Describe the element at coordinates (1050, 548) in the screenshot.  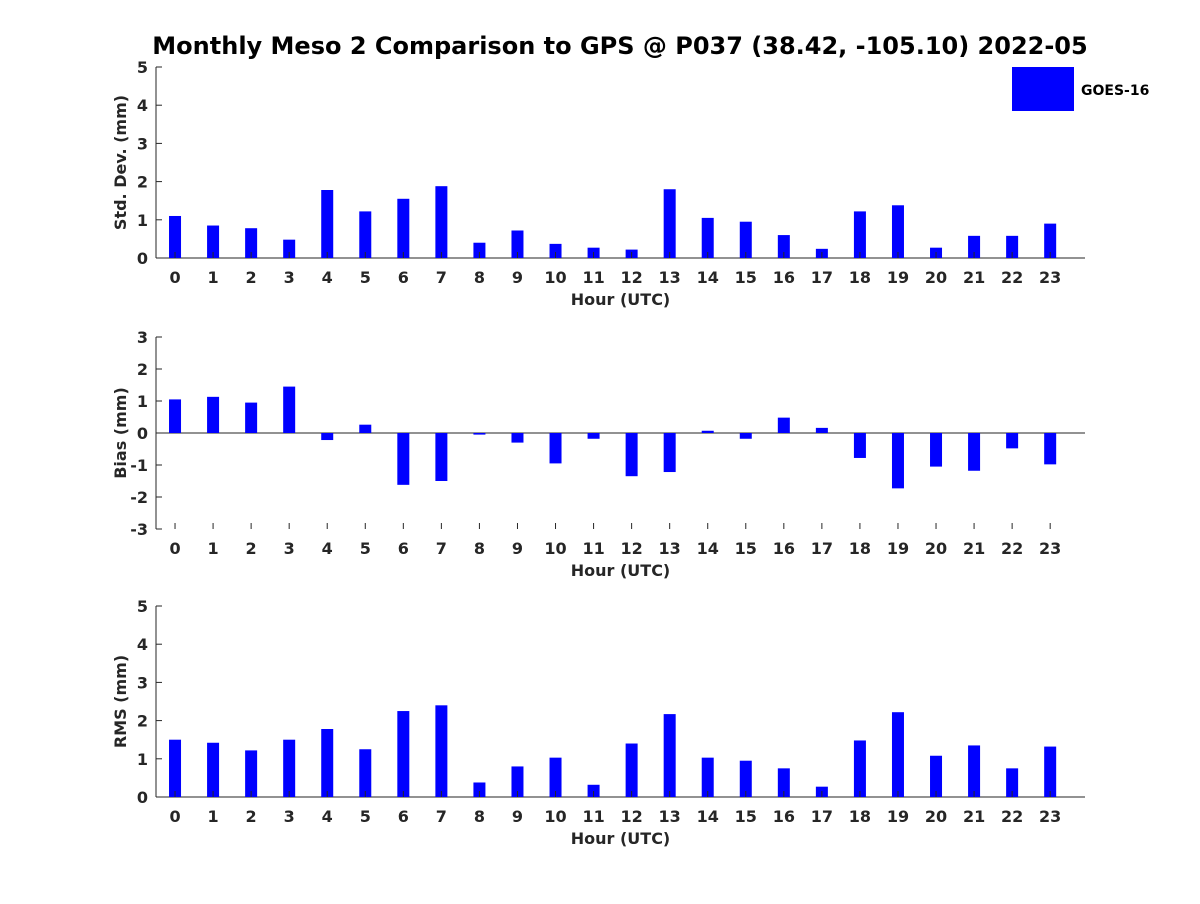
I see `x-tick-label: 23` at that location.